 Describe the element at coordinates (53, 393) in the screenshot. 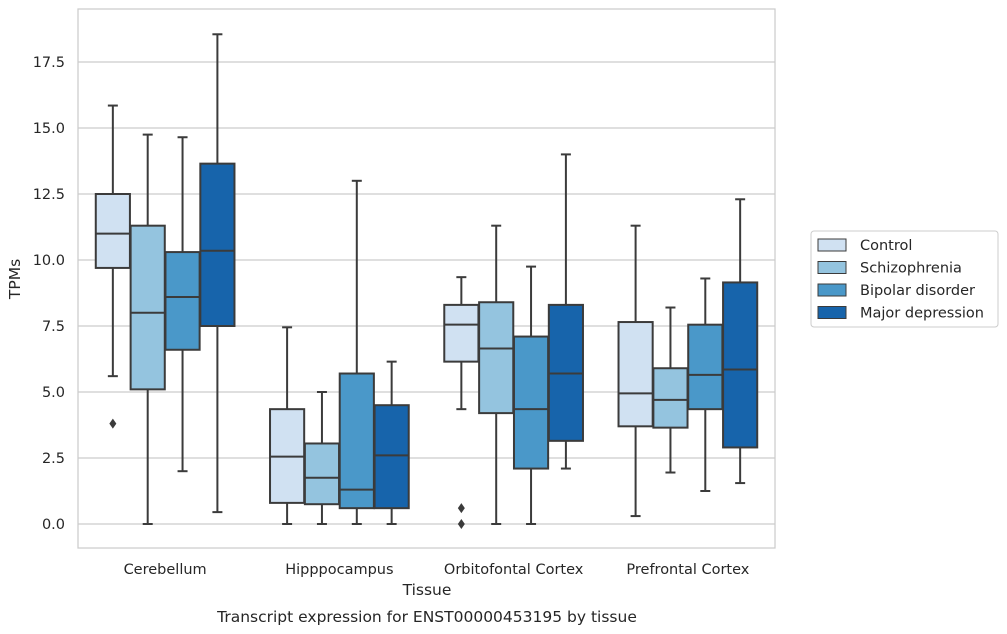

I see `y-tick-label: 5.0` at that location.